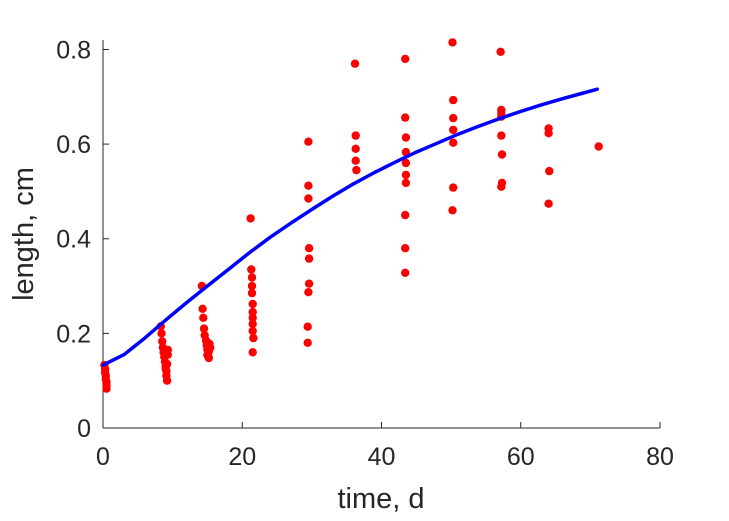 Image resolution: width=729 pixels, height=521 pixels. What do you see at coordinates (242, 457) in the screenshot?
I see `x-tick-label: 20` at bounding box center [242, 457].